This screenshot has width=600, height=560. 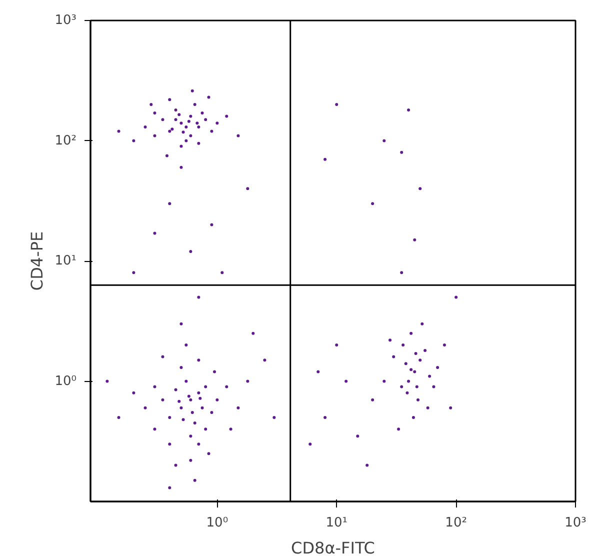 I want to click on y-tick-label: 10⁰, so click(x=65, y=381).